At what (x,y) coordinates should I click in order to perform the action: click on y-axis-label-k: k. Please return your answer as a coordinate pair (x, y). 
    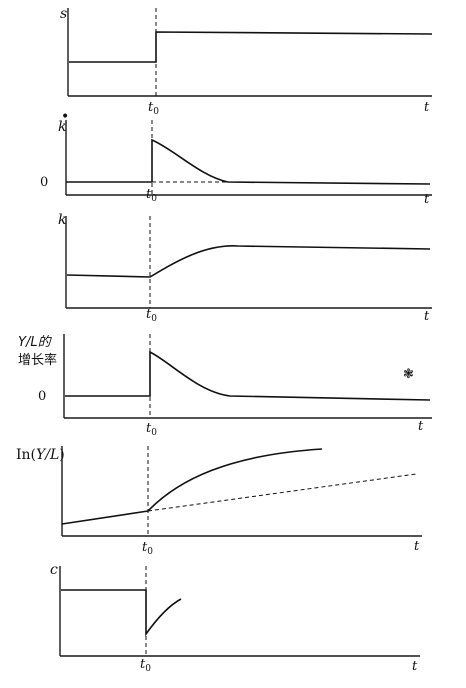
    Looking at the image, I should click on (62, 220).